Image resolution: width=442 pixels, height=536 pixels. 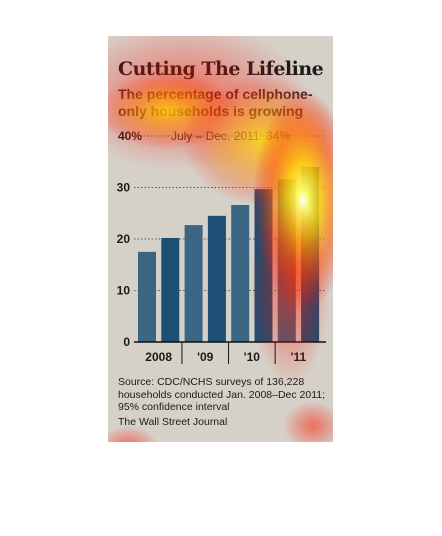 I want to click on y-tick-label: 30, so click(x=124, y=188).